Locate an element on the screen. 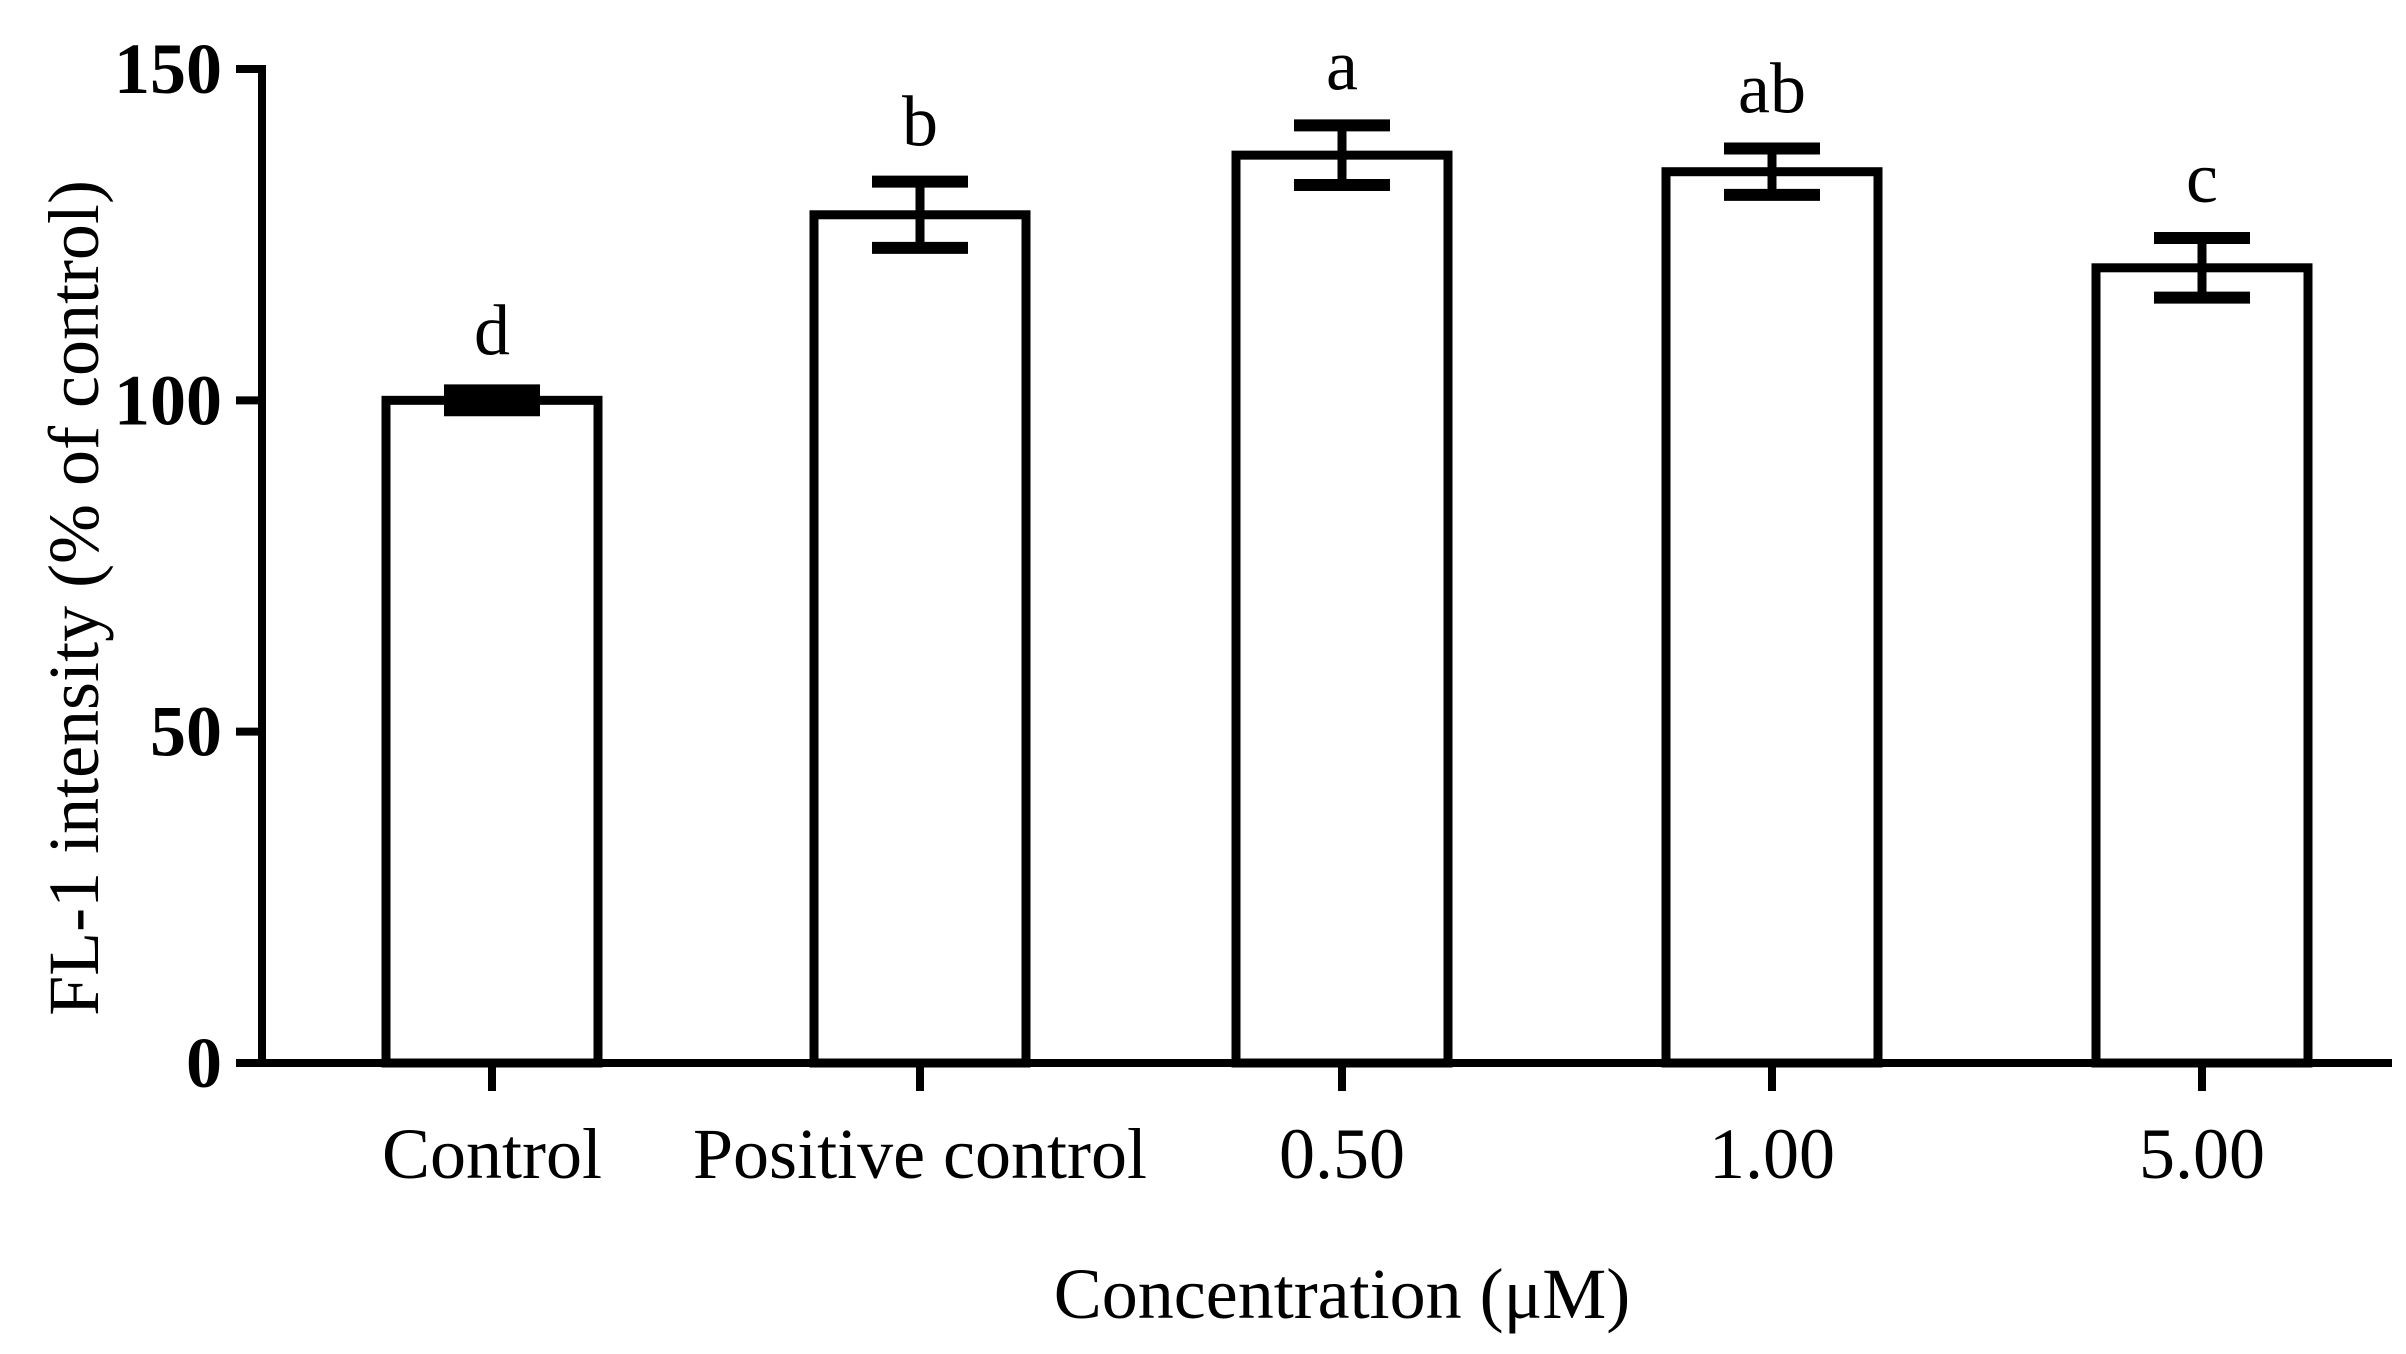 This screenshot has width=2406, height=1354. y-ticks: 0 50 100 150 is located at coordinates (188, 566).